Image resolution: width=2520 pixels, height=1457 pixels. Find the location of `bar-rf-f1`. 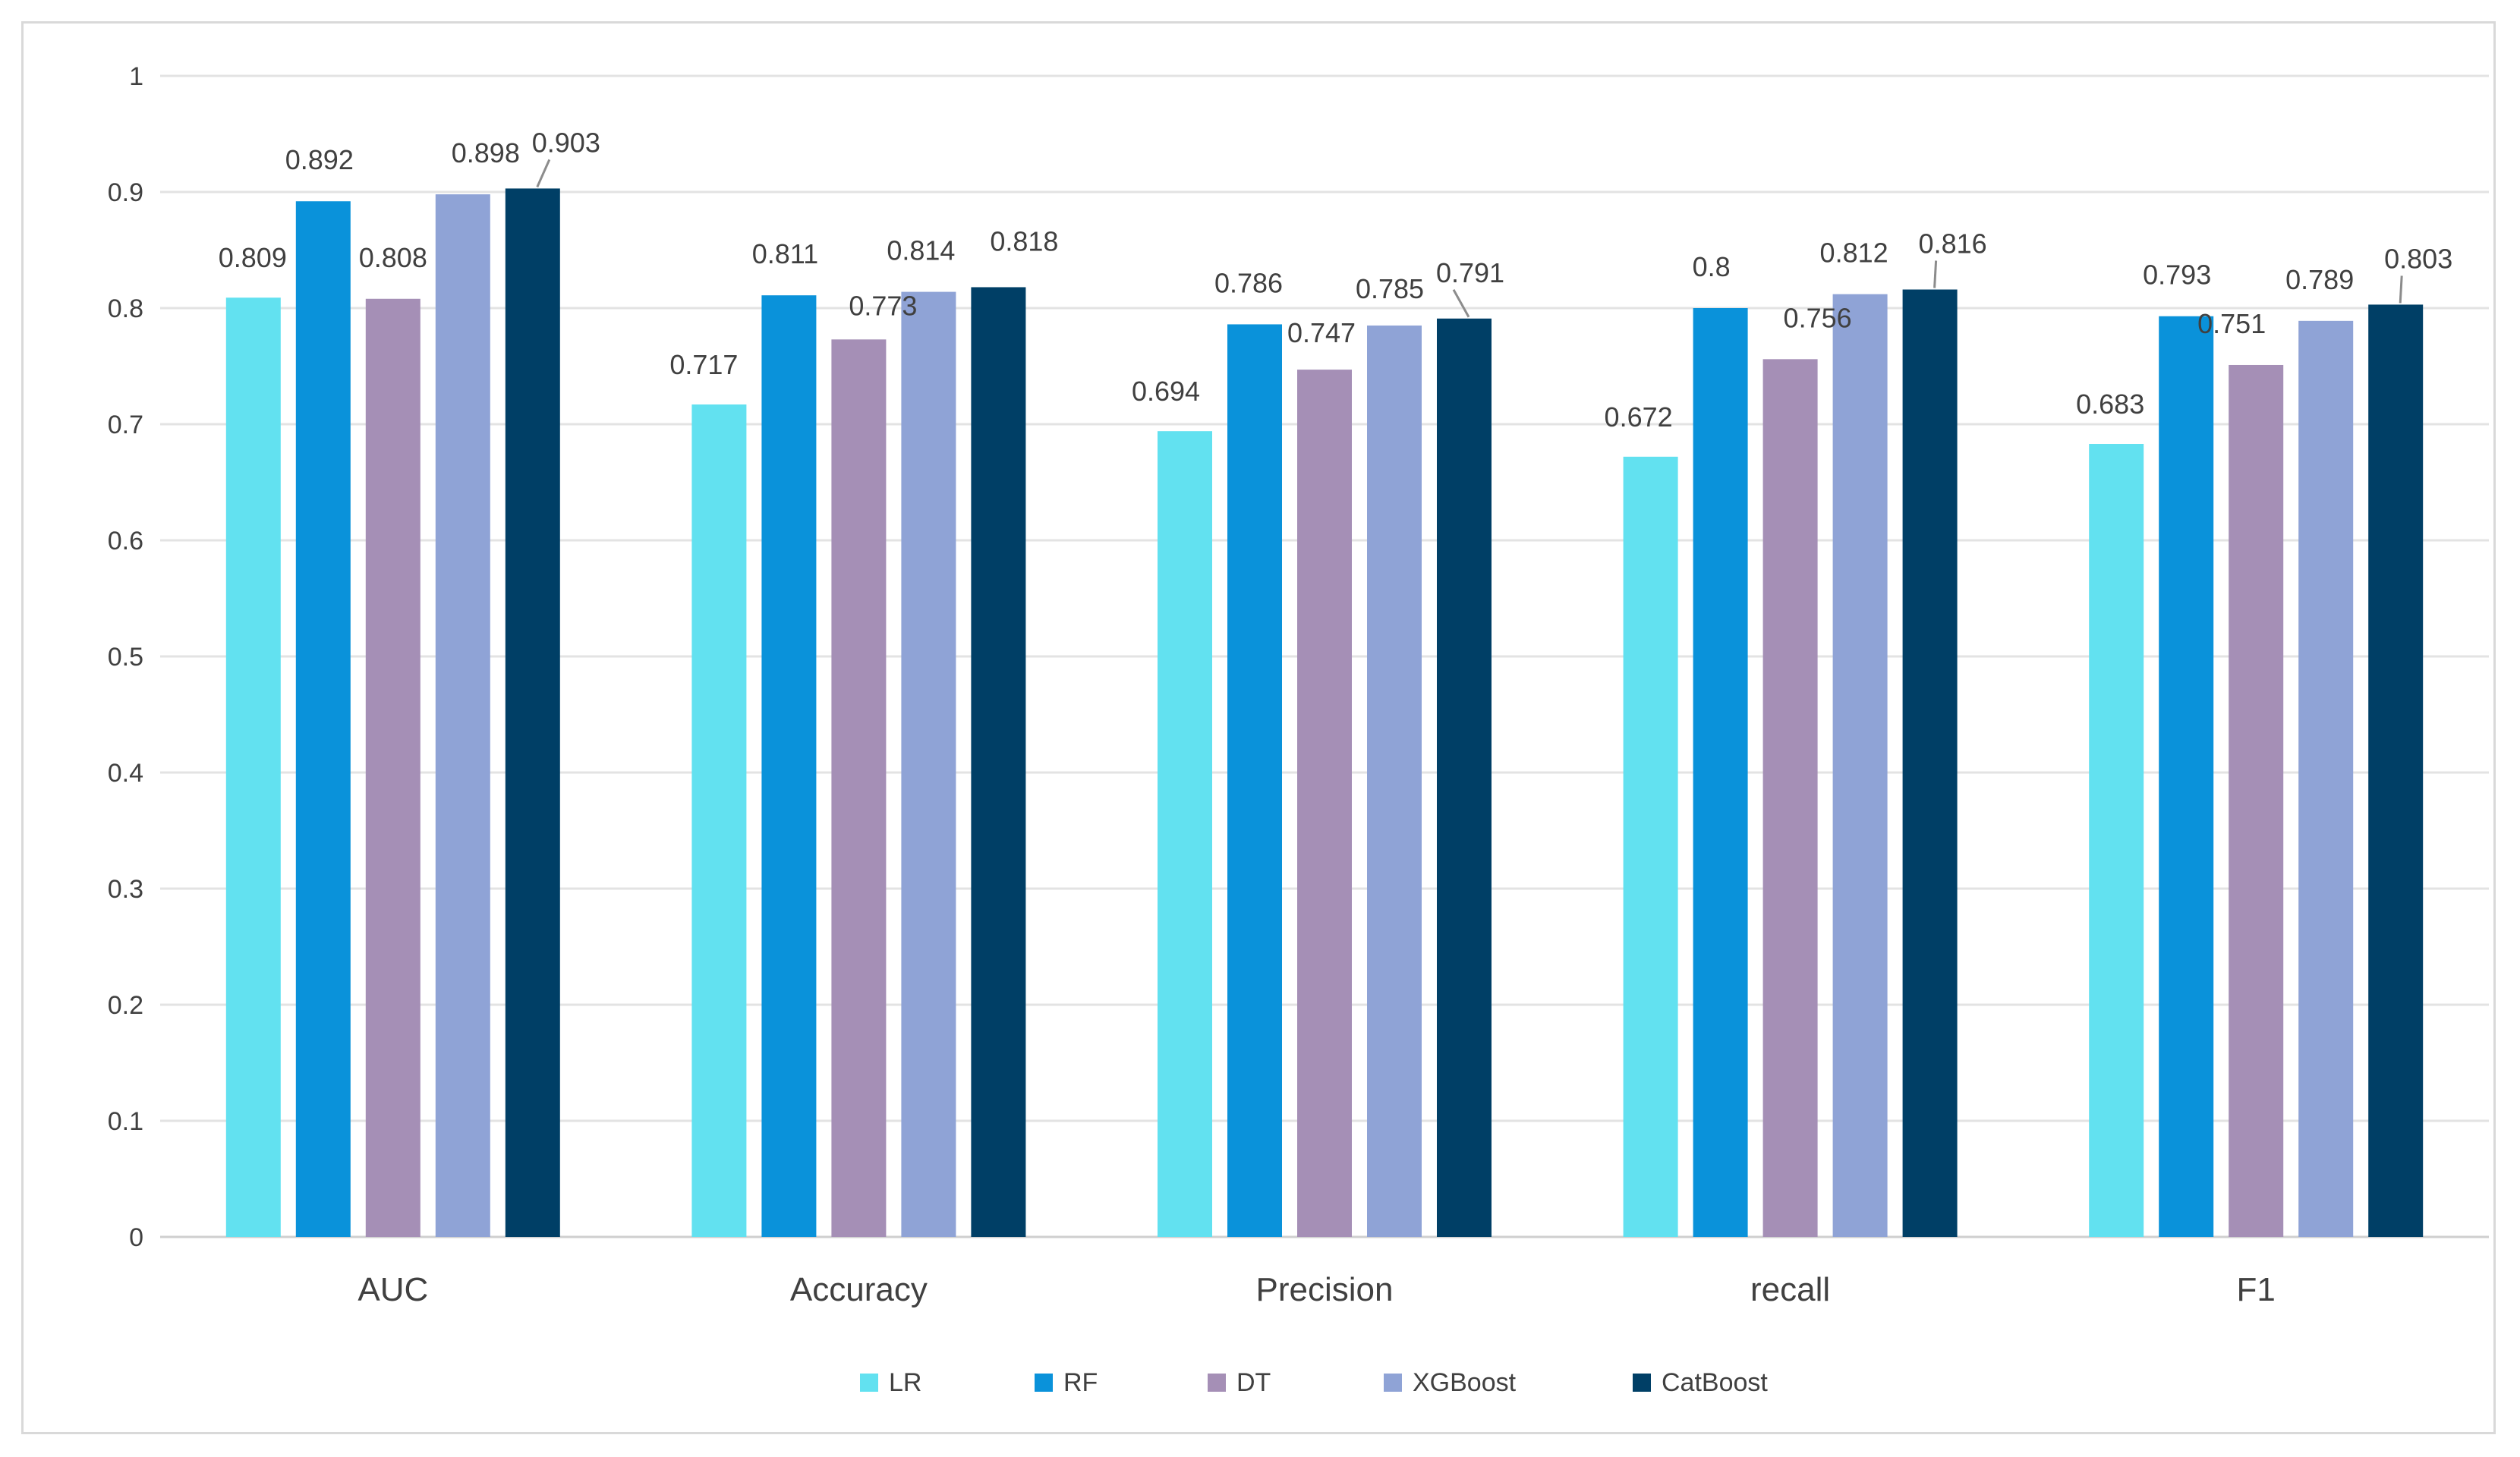

bar-rf-f1 is located at coordinates (2186, 777).